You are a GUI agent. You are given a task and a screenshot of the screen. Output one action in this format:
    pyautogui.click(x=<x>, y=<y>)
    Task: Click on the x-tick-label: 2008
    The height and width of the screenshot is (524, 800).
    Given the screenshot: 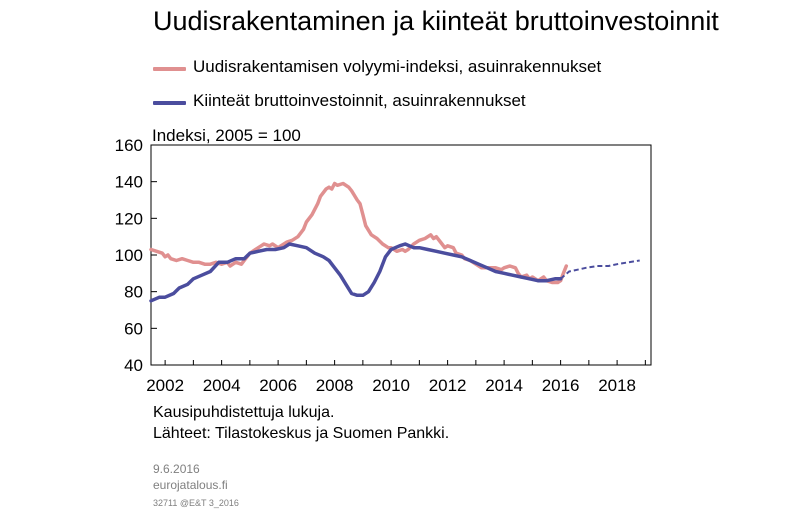 What is the action you would take?
    pyautogui.click(x=335, y=385)
    